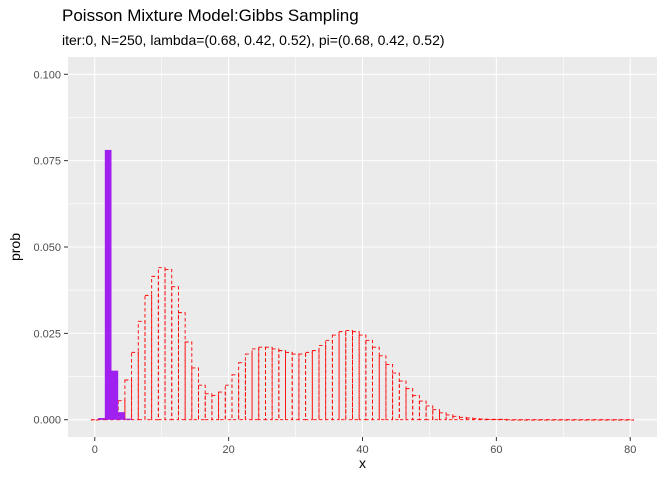 Image resolution: width=672 pixels, height=480 pixels. Describe the element at coordinates (47, 334) in the screenshot. I see `y-tick-label: 0.025` at that location.